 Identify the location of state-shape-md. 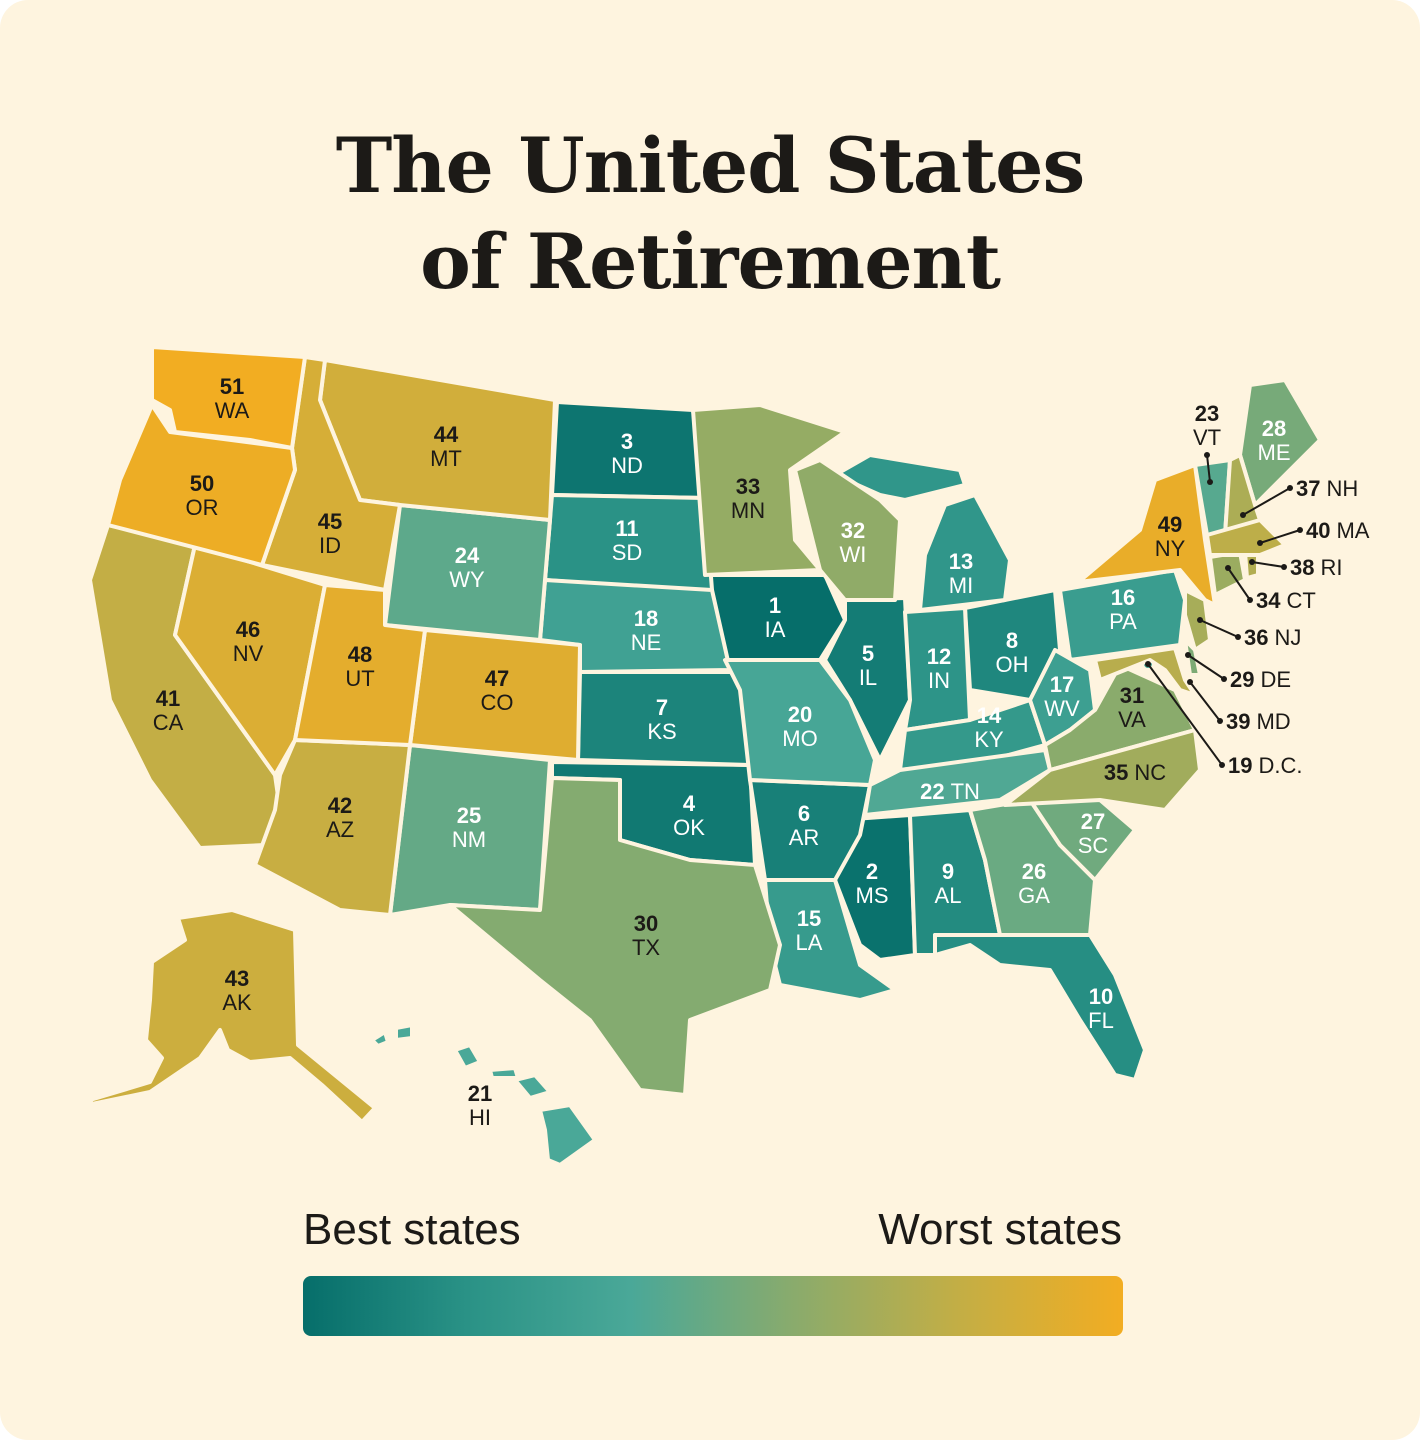
(1145, 671).